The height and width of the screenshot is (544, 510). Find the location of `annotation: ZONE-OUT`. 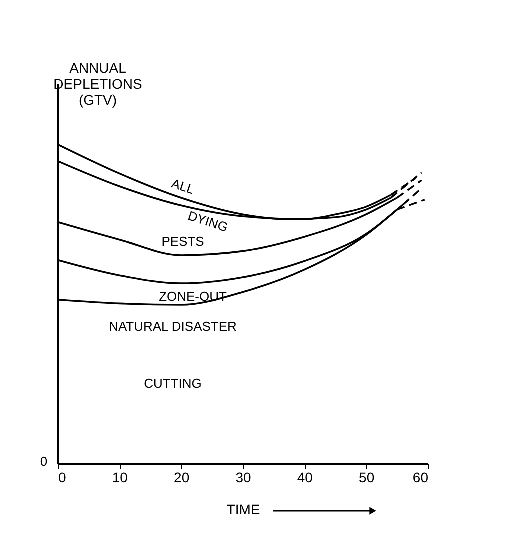

annotation: ZONE-OUT is located at coordinates (193, 296).